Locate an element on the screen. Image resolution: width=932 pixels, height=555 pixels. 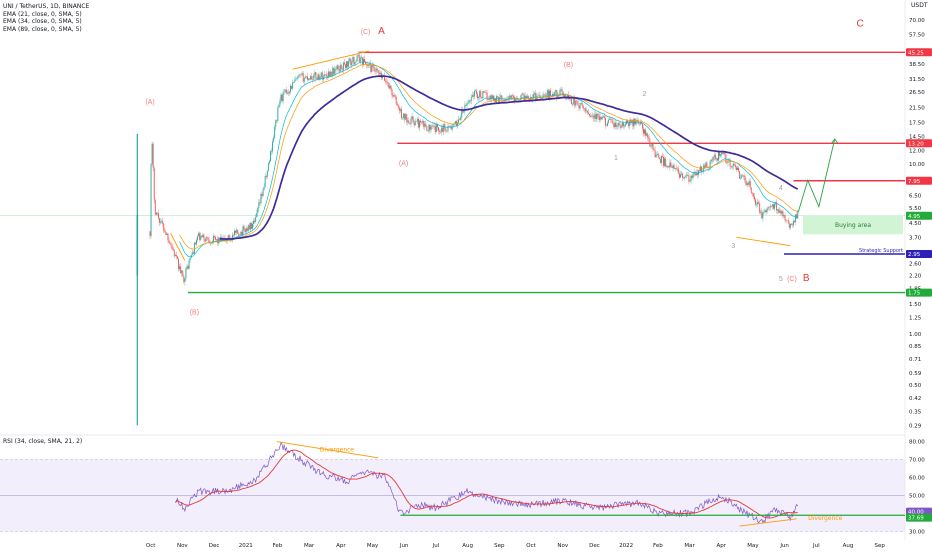
time-tick-label: Nov is located at coordinates (562, 546).